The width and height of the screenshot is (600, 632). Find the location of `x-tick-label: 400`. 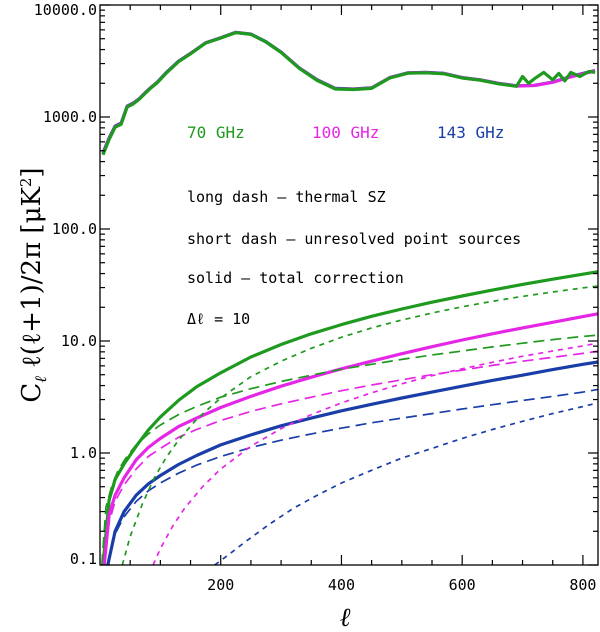

x-tick-label: 400 is located at coordinates (341, 585).